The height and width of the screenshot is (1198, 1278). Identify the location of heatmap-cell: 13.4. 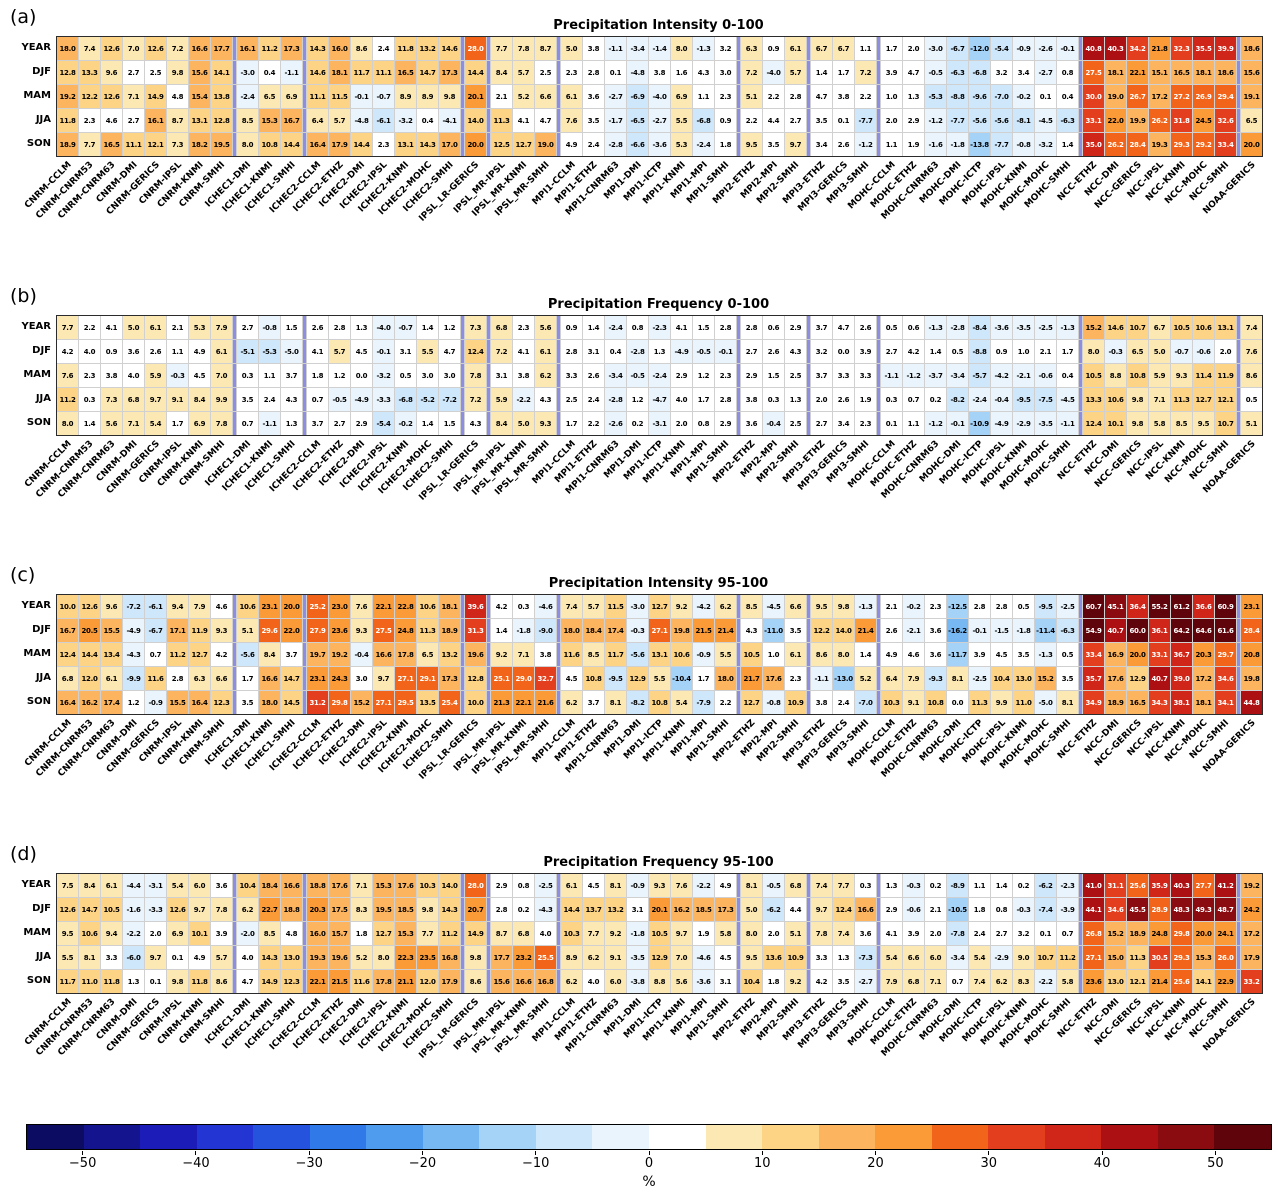
(111, 654).